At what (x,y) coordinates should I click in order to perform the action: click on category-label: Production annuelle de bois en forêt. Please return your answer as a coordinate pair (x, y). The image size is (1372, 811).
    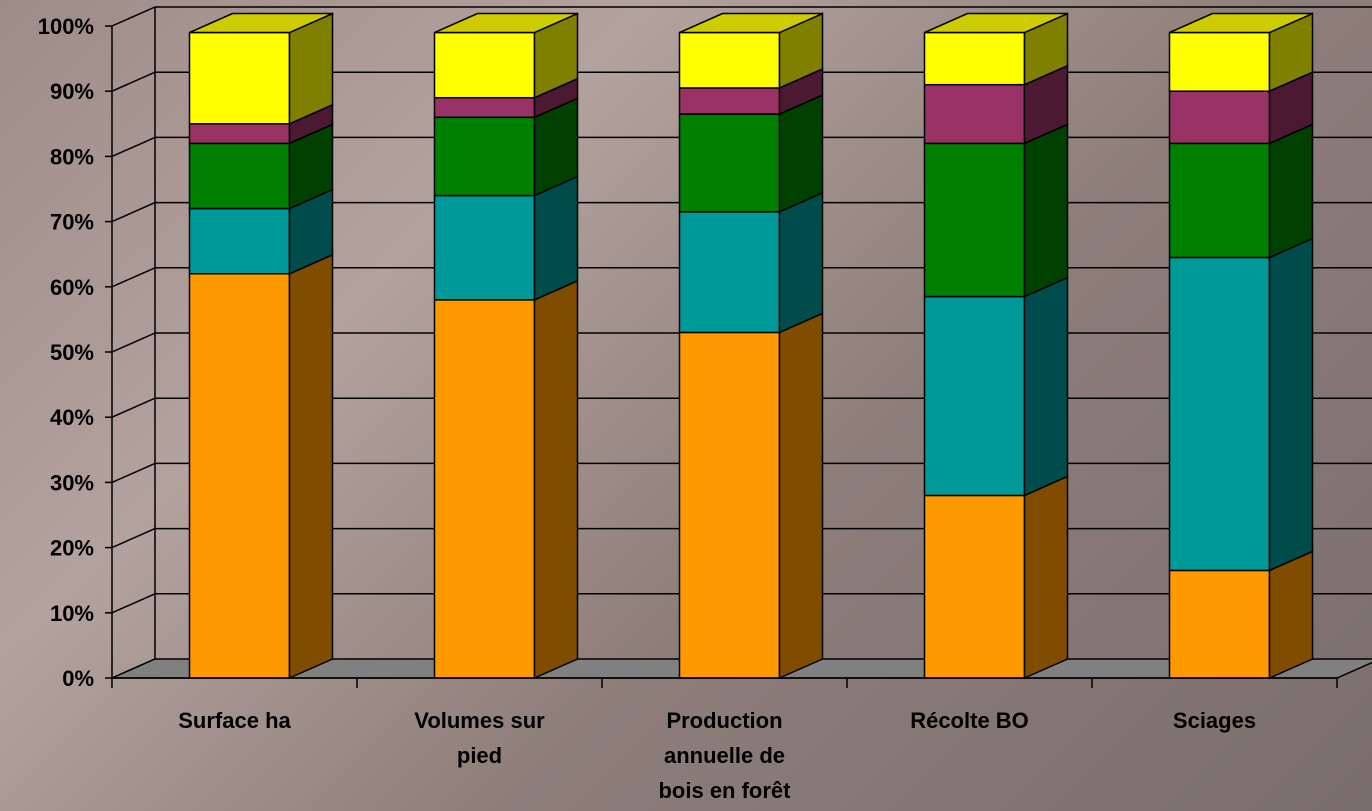
    Looking at the image, I should click on (724, 755).